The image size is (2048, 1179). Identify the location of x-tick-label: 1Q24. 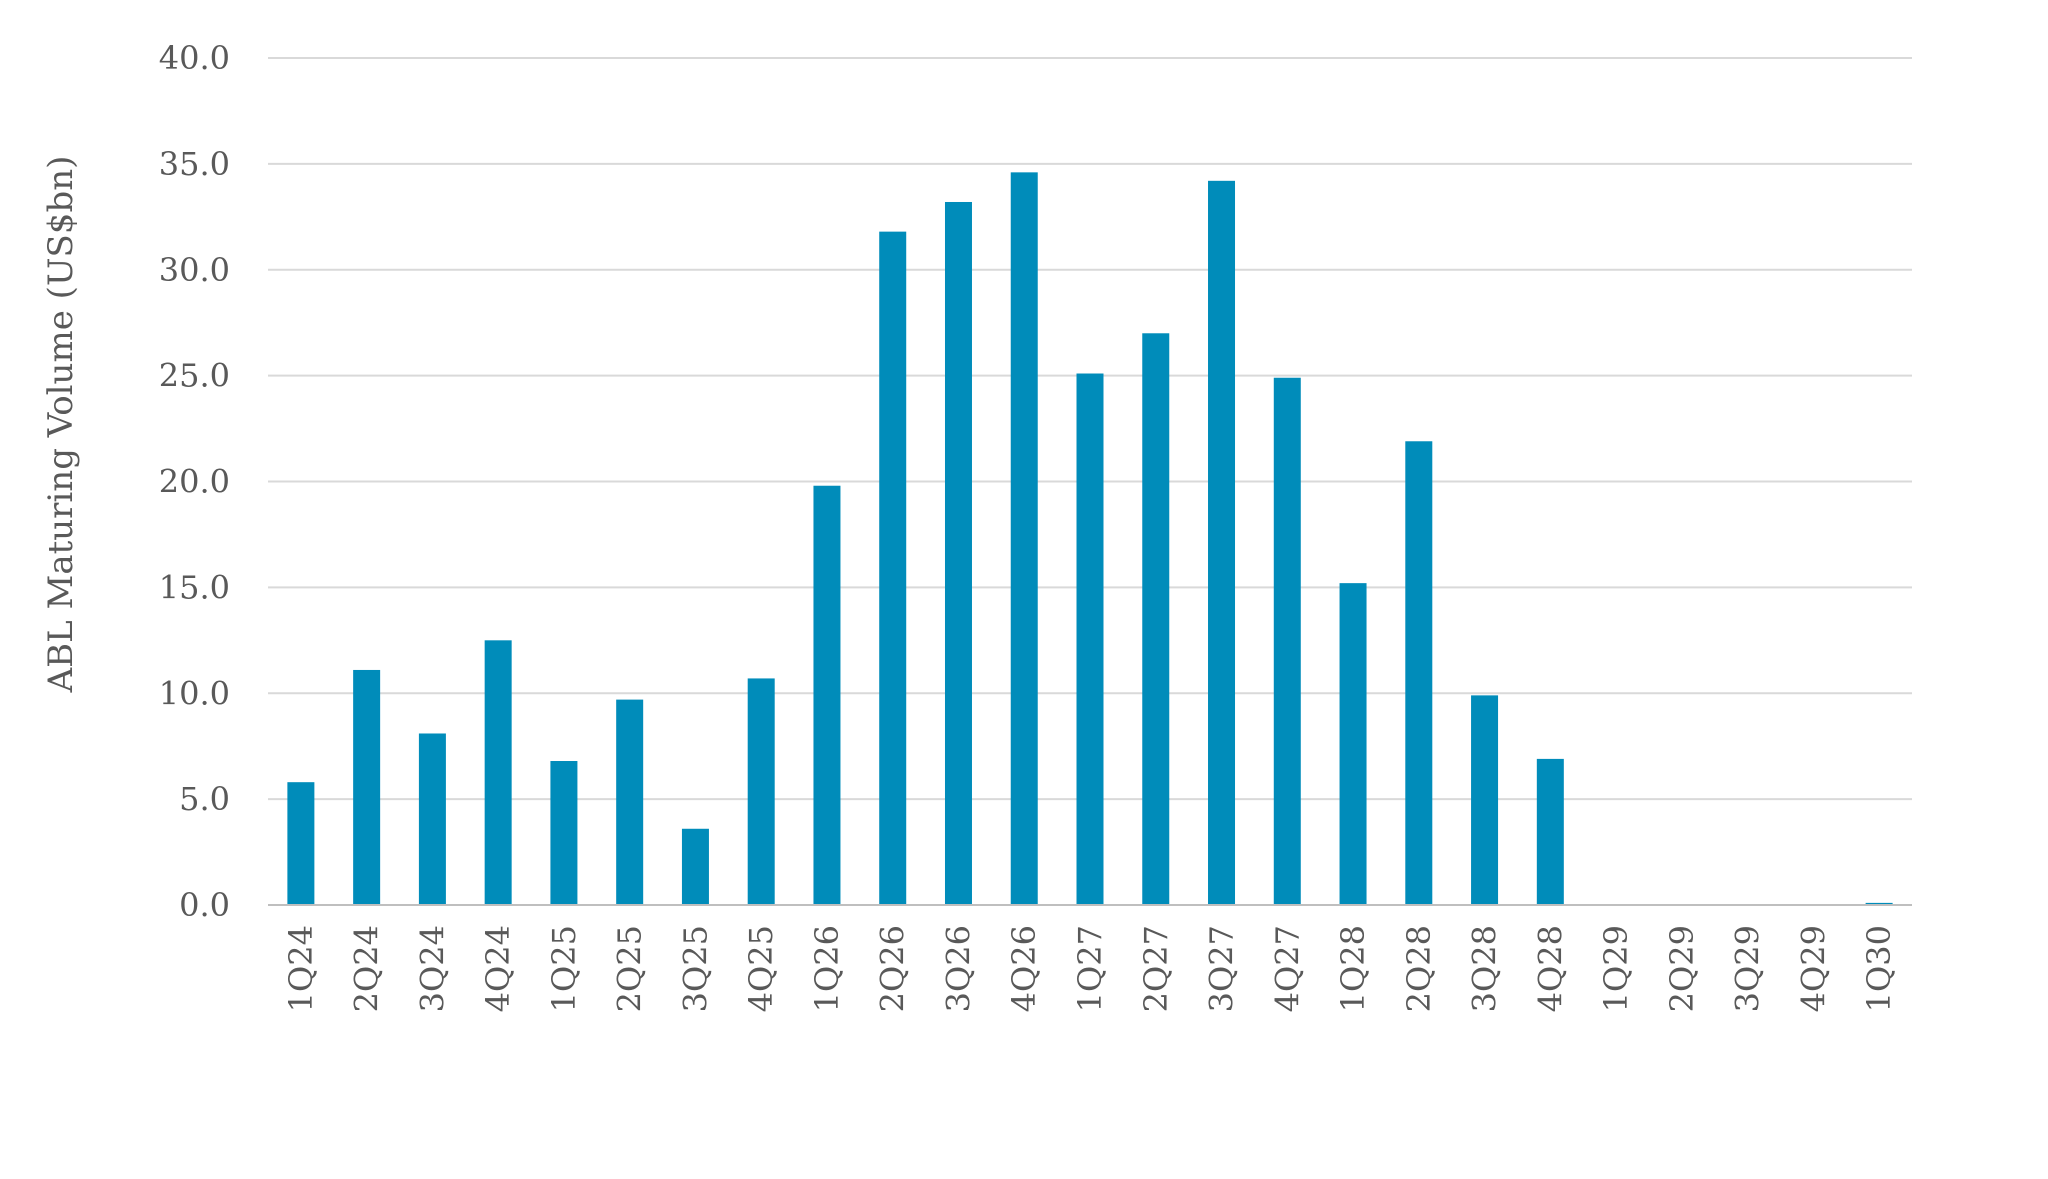
(301, 968).